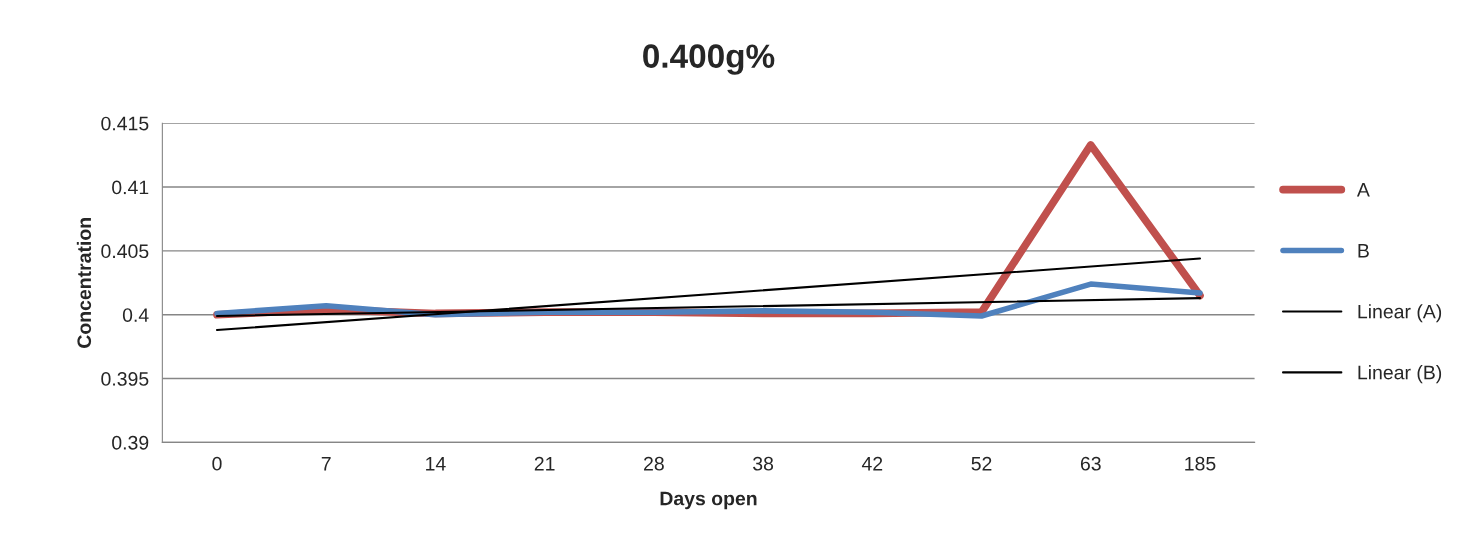 This screenshot has width=1476, height=560. I want to click on legend-label: A, so click(1363, 190).